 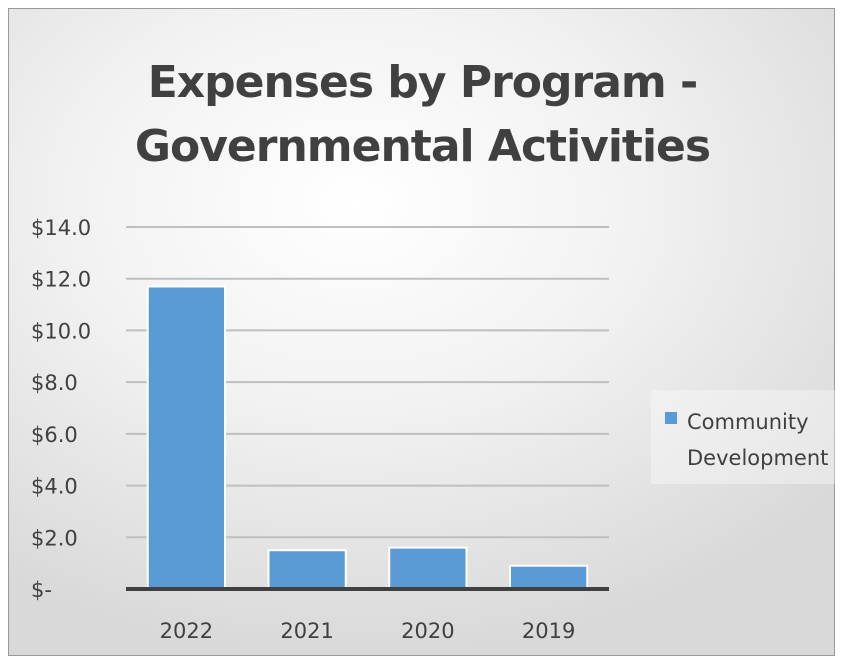 What do you see at coordinates (548, 631) in the screenshot?
I see `x-tick-label: 2019` at bounding box center [548, 631].